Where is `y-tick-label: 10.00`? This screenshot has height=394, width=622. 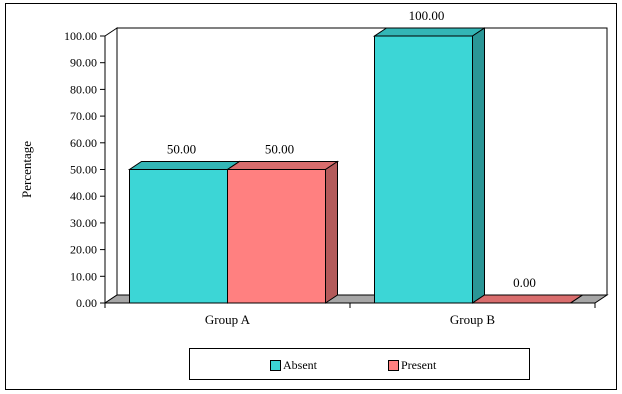 y-tick-label: 10.00 is located at coordinates (83, 276).